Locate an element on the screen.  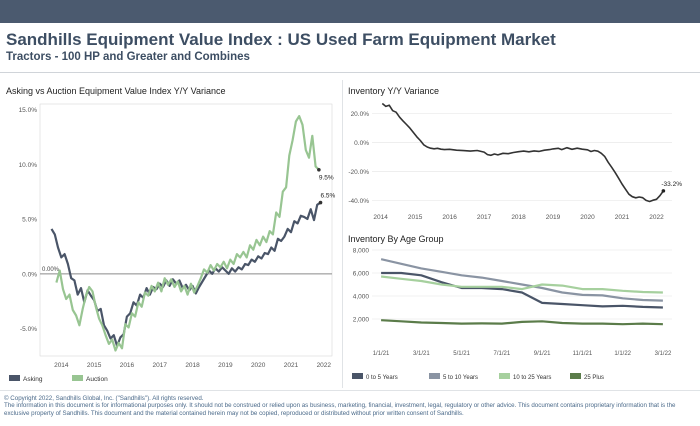
series-line-inventory is located at coordinates (523, 152).